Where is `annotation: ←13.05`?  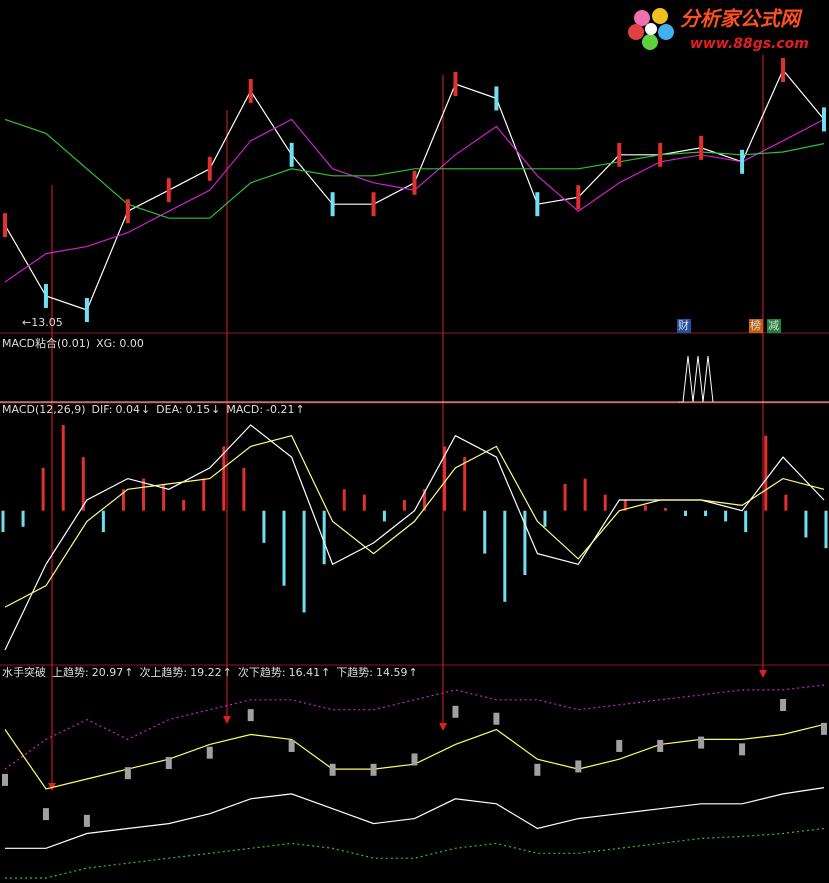
annotation: ←13.05 is located at coordinates (42, 322).